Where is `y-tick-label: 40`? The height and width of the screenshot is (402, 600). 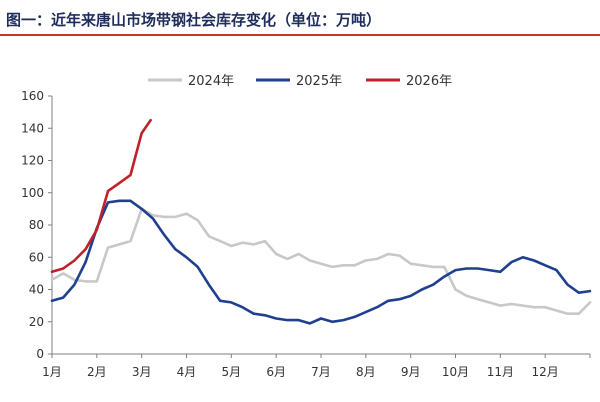 y-tick-label: 40 is located at coordinates (36, 290).